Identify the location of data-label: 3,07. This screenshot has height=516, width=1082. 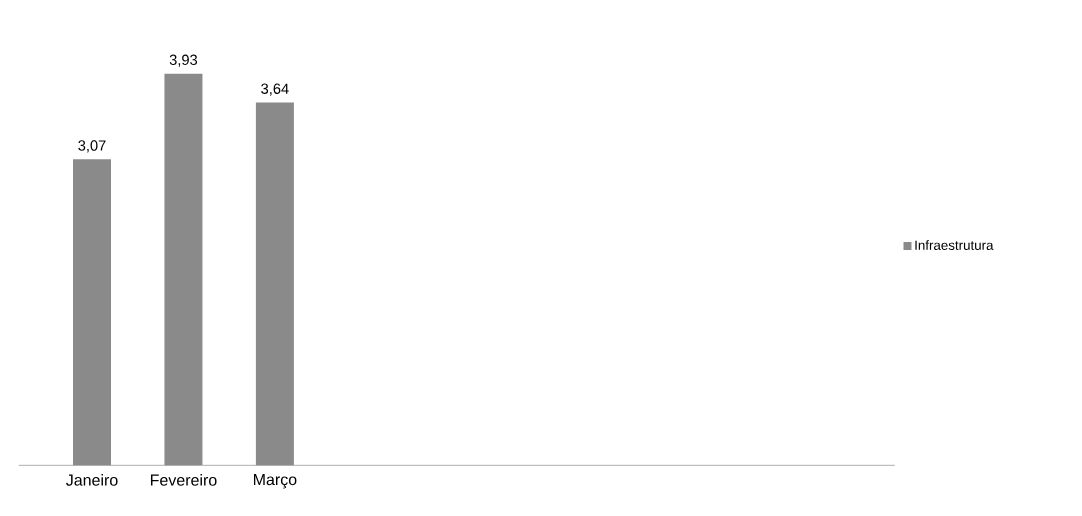
(92, 146).